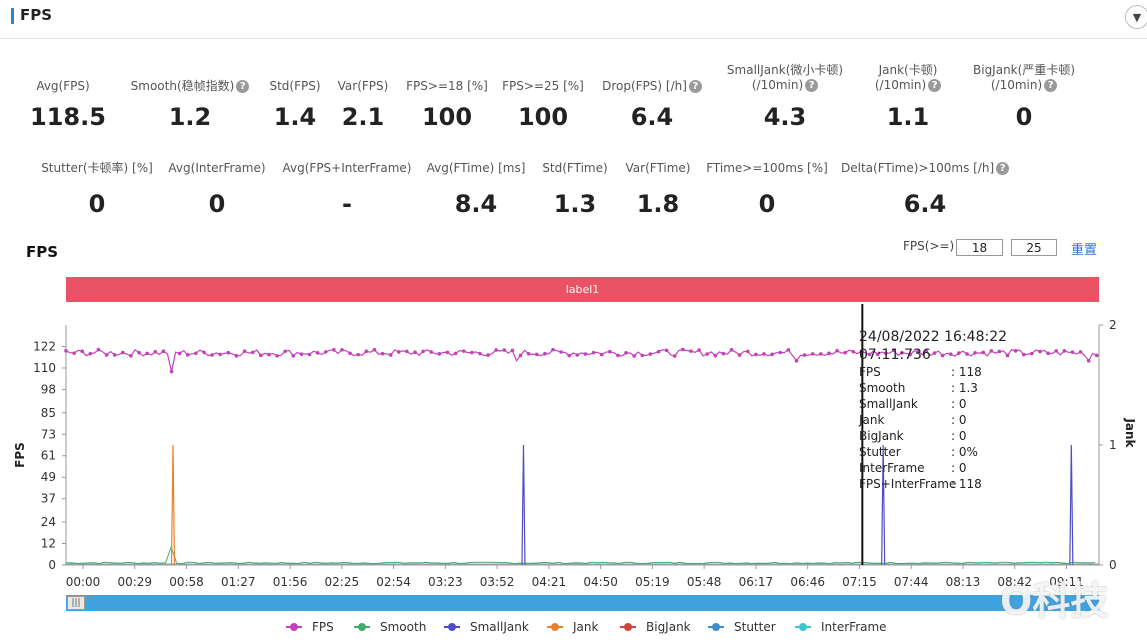  What do you see at coordinates (572, 627) in the screenshot?
I see `legend-item-jank: Jank` at bounding box center [572, 627].